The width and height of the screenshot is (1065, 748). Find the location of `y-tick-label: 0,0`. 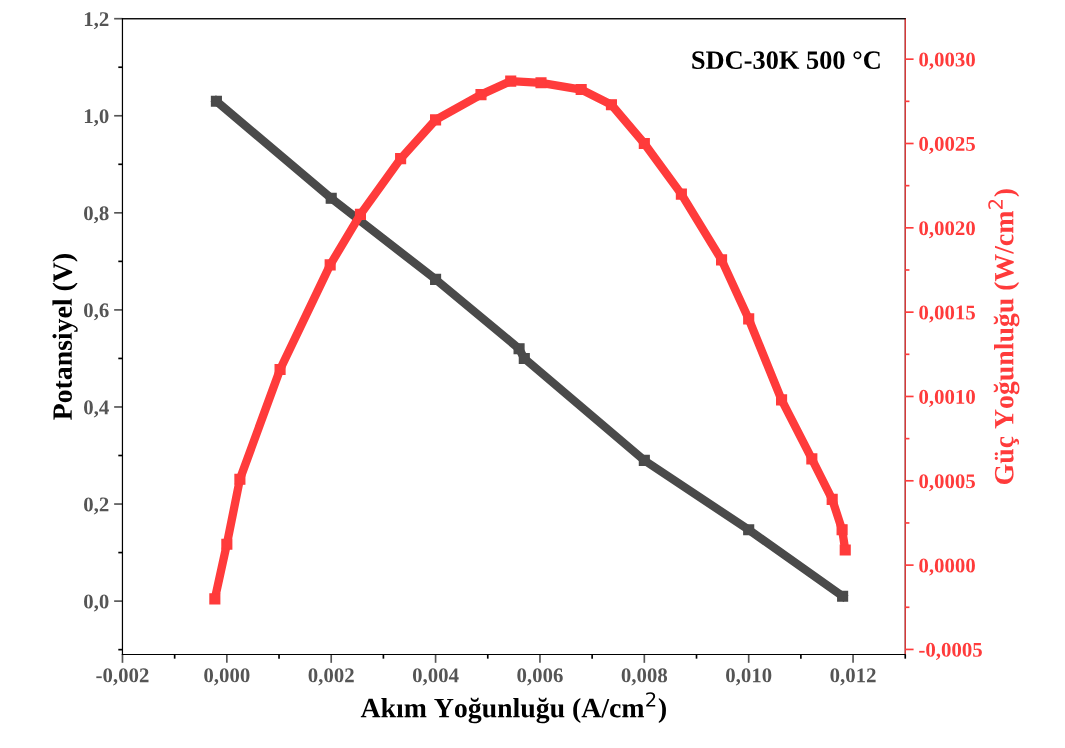

y-tick-label: 0,0 is located at coordinates (96, 603).